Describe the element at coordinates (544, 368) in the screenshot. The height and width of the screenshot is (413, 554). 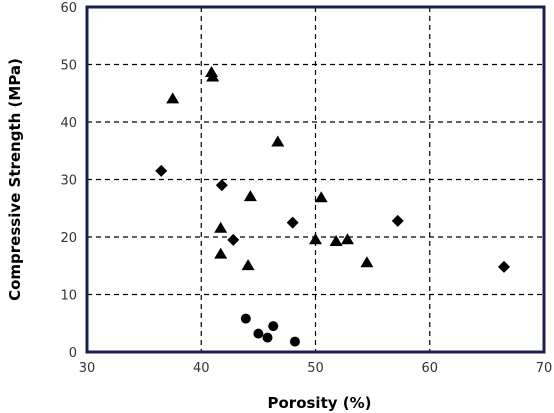
I see `x-tick-label: 70` at that location.